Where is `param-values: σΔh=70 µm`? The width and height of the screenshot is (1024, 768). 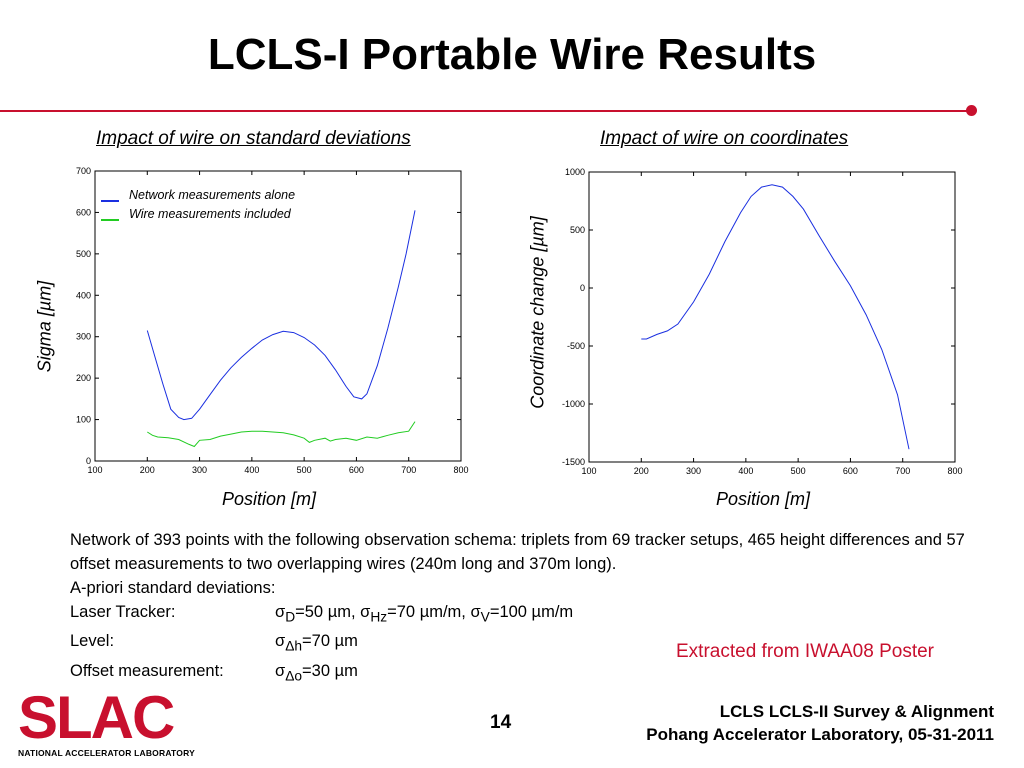 param-values: σΔh=70 µm is located at coordinates (316, 643).